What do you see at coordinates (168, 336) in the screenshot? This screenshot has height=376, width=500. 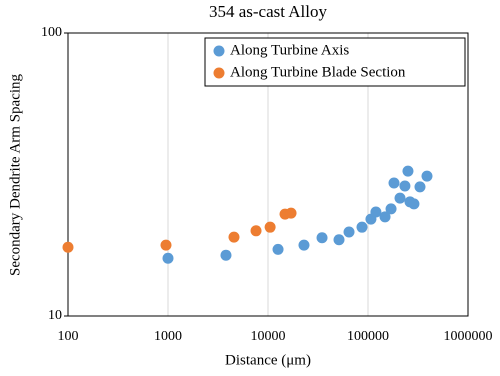 I see `x-tick-label: 1000` at bounding box center [168, 336].